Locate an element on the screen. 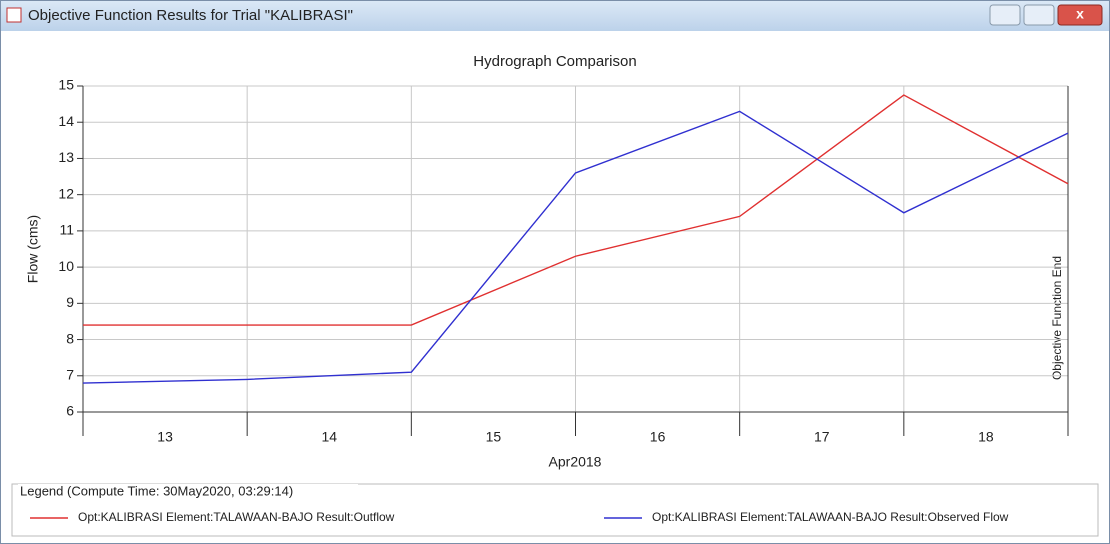 Image resolution: width=1110 pixels, height=544 pixels. y-tick-label: 7 is located at coordinates (70, 374).